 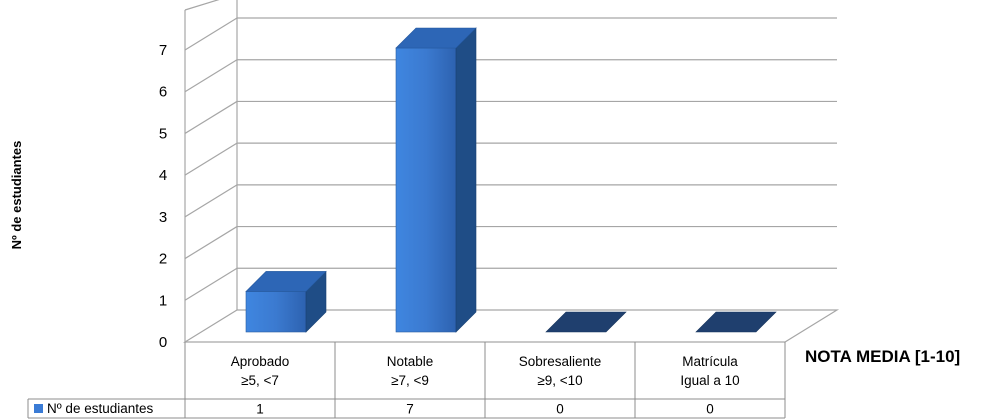 What do you see at coordinates (163, 92) in the screenshot?
I see `y-tick-label: 6` at bounding box center [163, 92].